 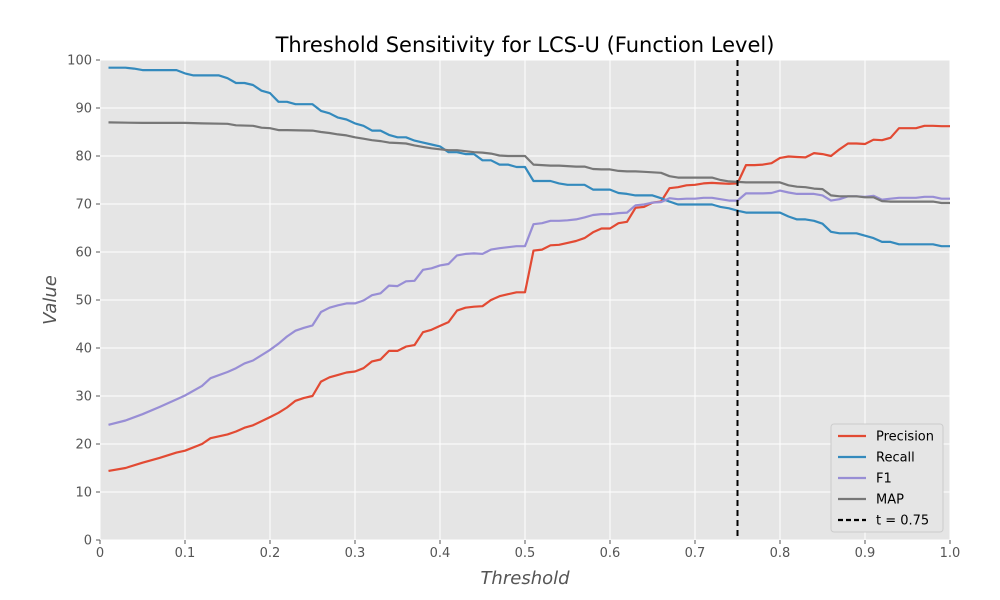 What do you see at coordinates (50, 300) in the screenshot?
I see `y-axis-label: Value` at bounding box center [50, 300].